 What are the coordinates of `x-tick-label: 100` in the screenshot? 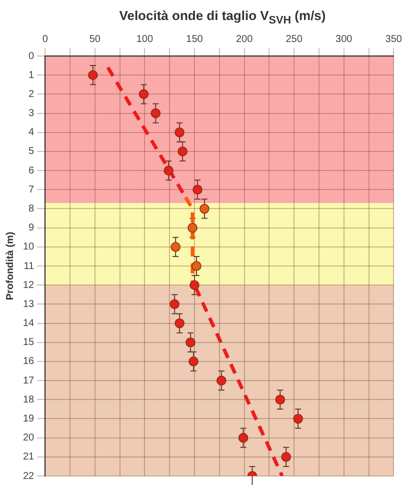 It's located at (145, 39).